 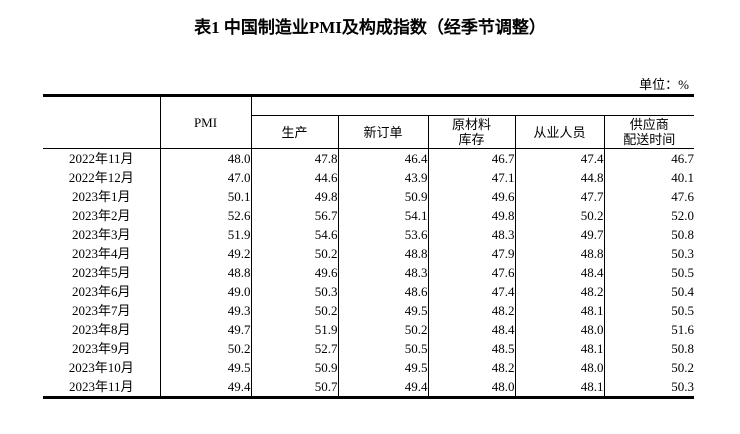 I want to click on value-cell: 49.6, so click(x=471, y=196).